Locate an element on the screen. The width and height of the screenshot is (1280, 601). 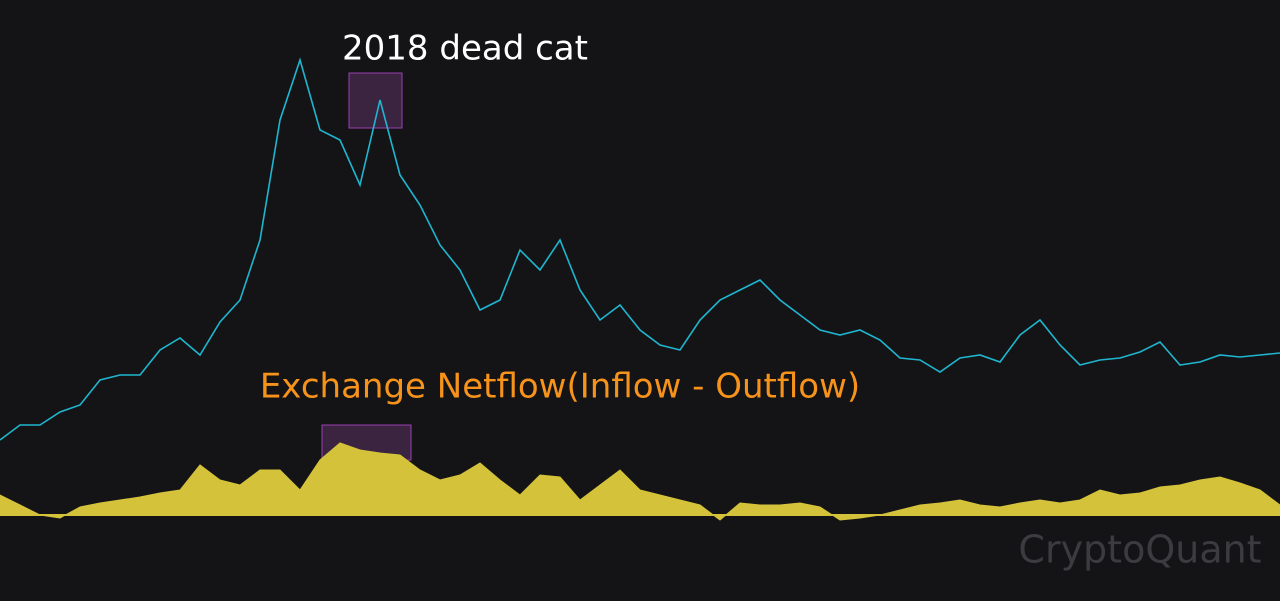
annotation: Exchange Netflow(Inflow - Outflow) is located at coordinates (560, 387).